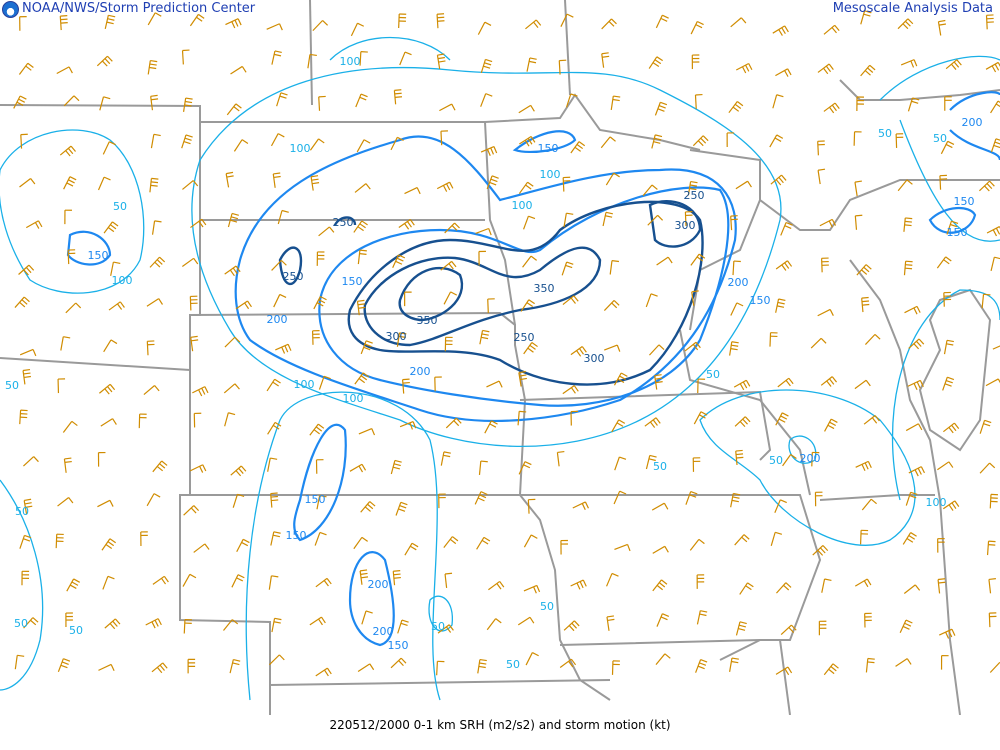 This screenshot has width=1000, height=750. I want to click on contour-label: 350, so click(544, 288).